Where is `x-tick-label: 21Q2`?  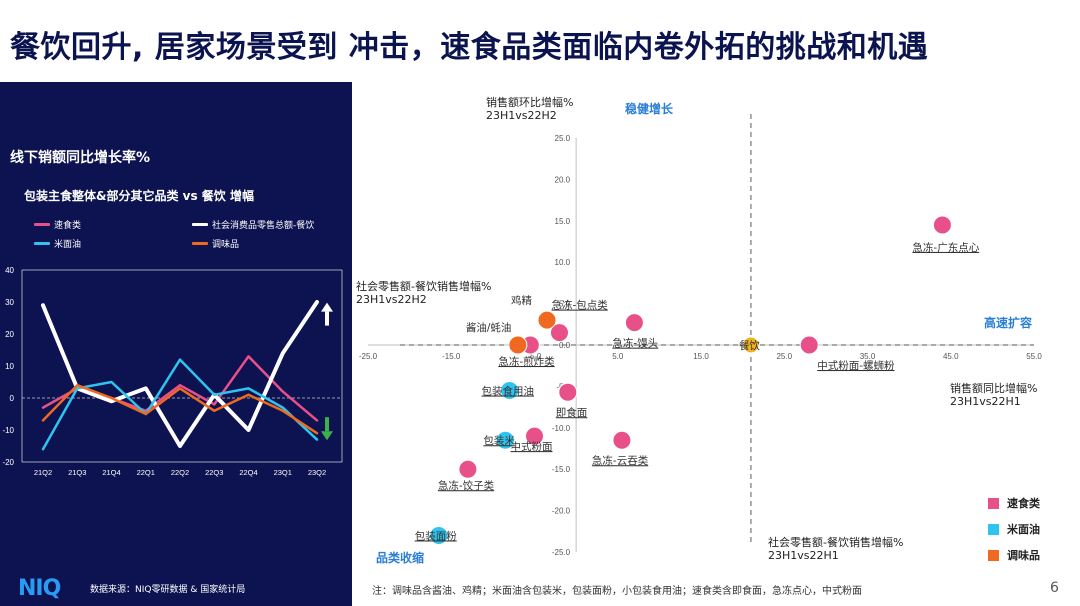
x-tick-label: 21Q2 is located at coordinates (43, 472).